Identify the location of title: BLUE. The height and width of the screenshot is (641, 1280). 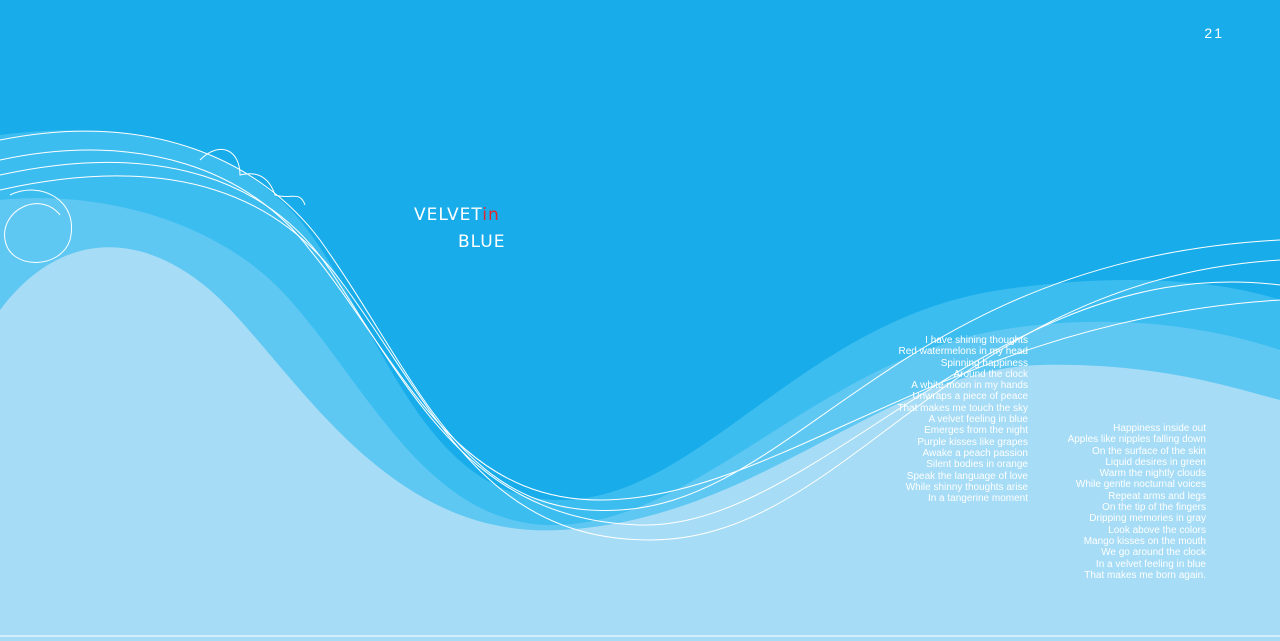
(481, 242).